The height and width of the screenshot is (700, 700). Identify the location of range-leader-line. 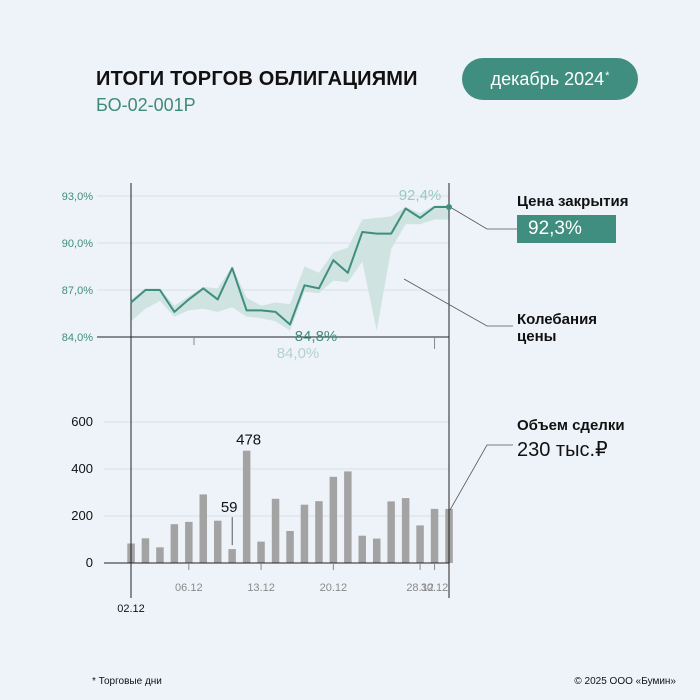
(458, 302).